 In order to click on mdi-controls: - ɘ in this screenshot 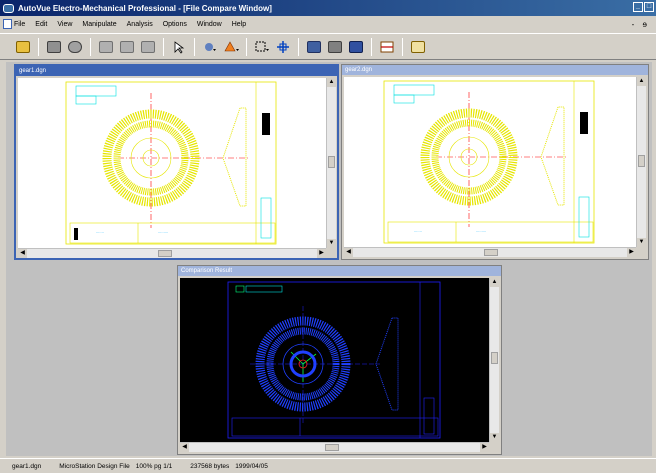, I will do `click(640, 24)`.